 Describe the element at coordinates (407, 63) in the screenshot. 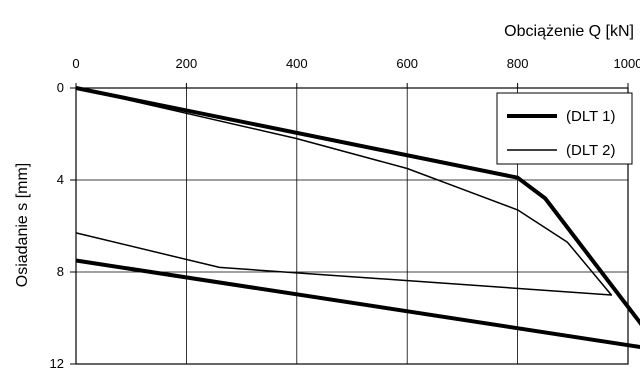

I see `x-tick-label-600: 600` at that location.